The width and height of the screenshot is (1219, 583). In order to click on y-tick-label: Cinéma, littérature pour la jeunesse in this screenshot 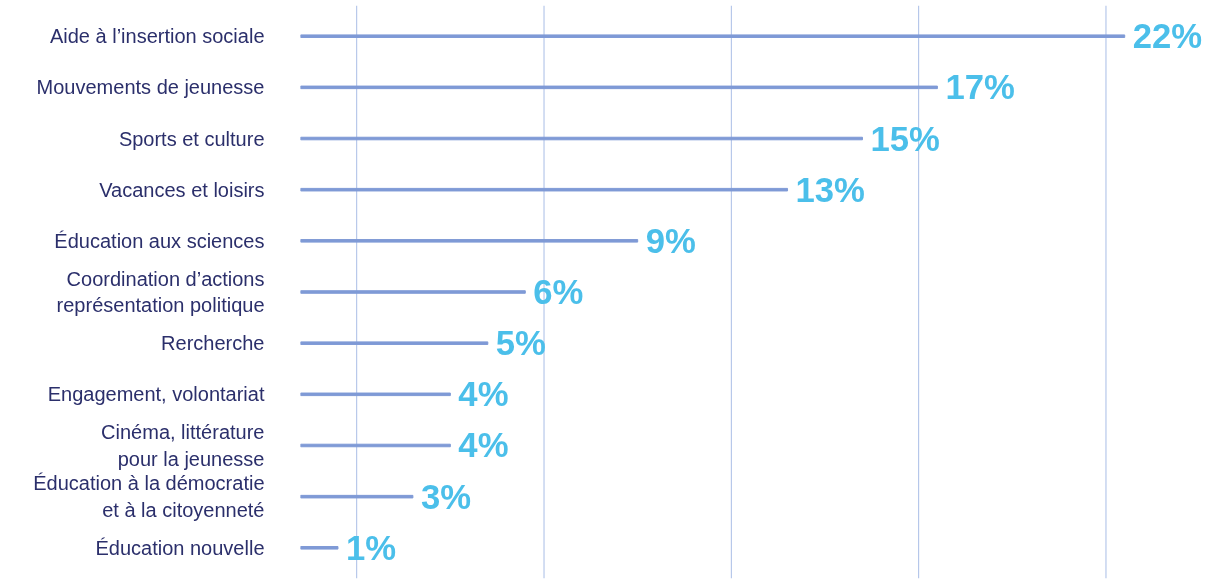, I will do `click(183, 445)`.